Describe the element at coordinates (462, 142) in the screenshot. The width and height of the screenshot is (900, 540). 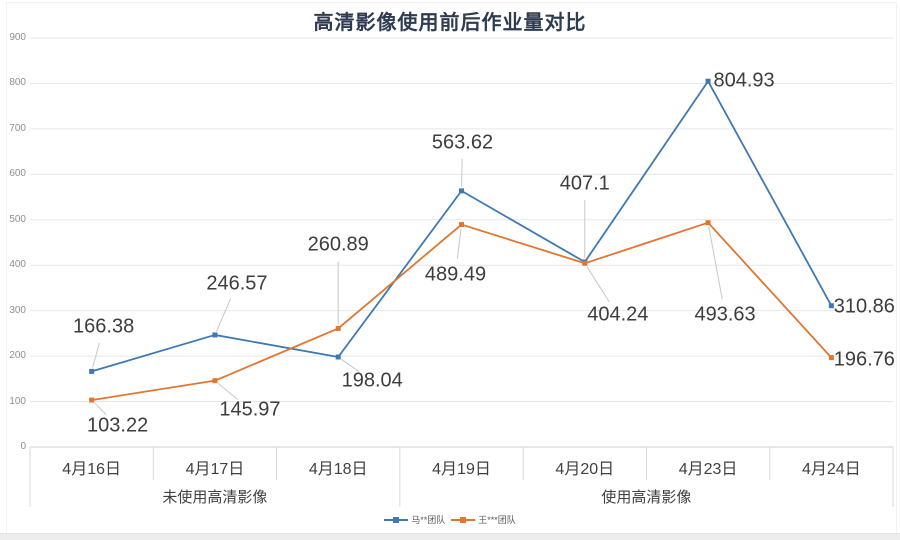
I see `data-label: 563.62` at that location.